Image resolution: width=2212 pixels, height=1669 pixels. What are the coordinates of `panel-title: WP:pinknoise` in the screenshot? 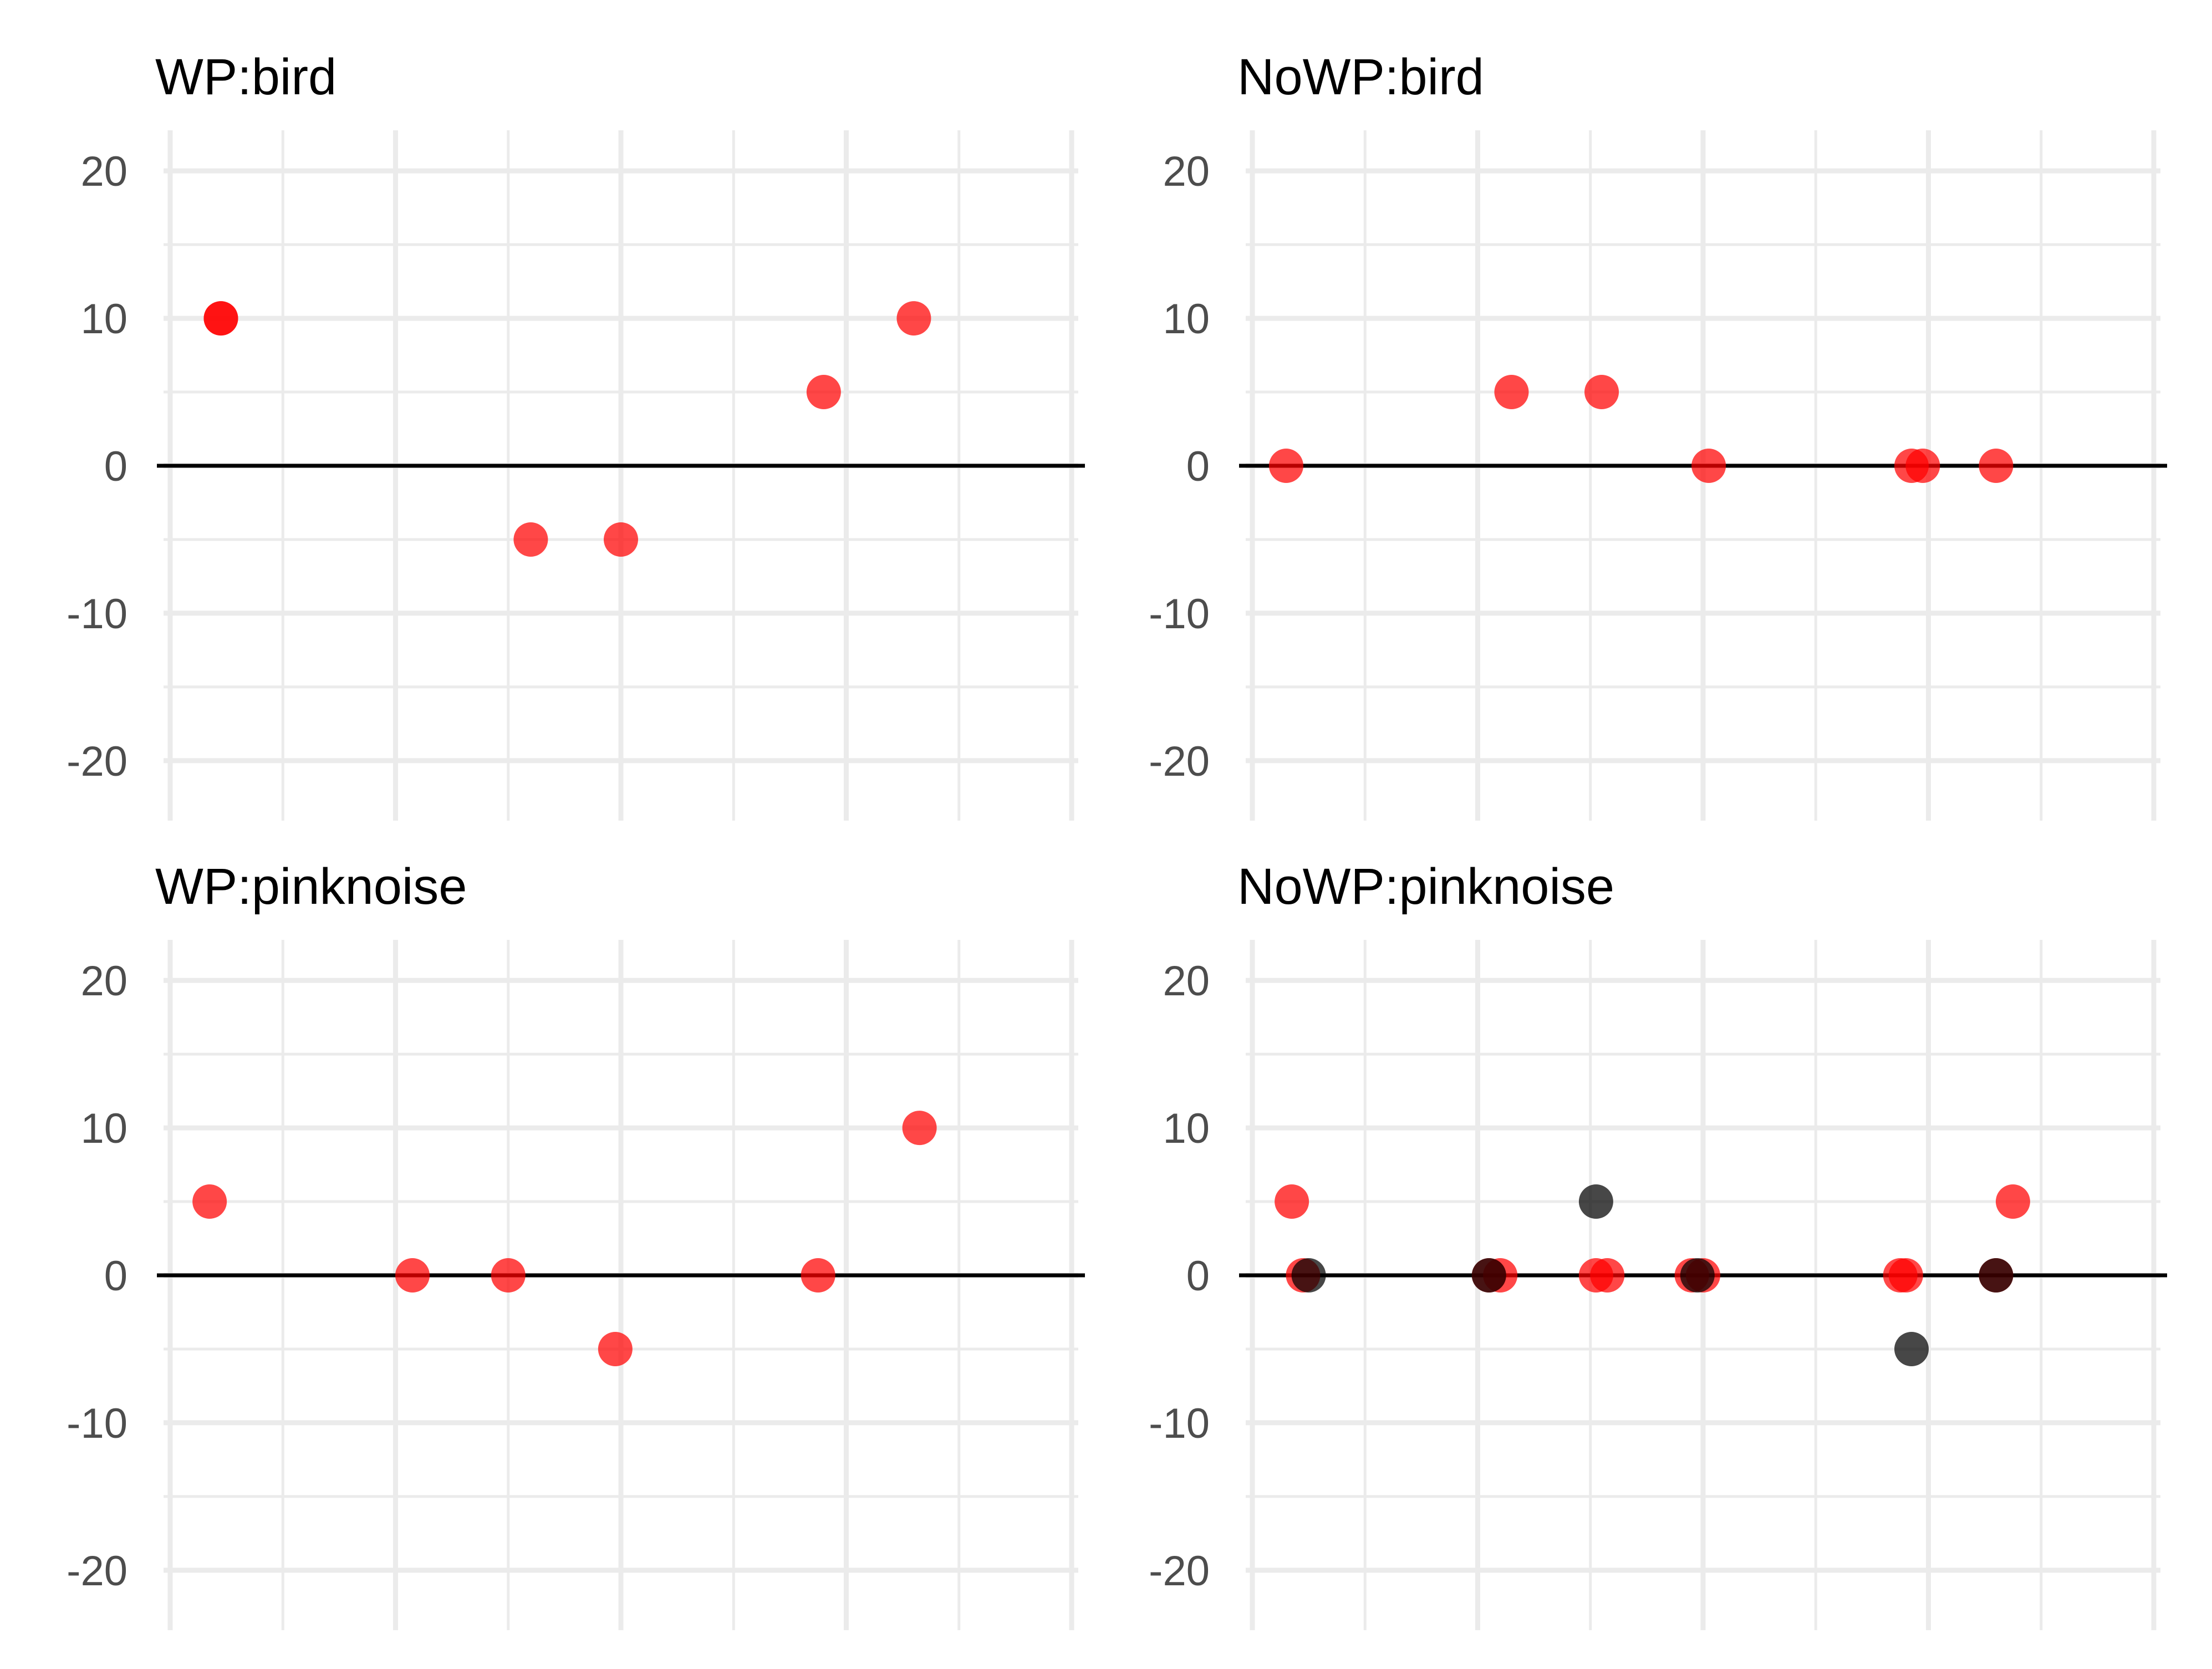 It's located at (311, 886).